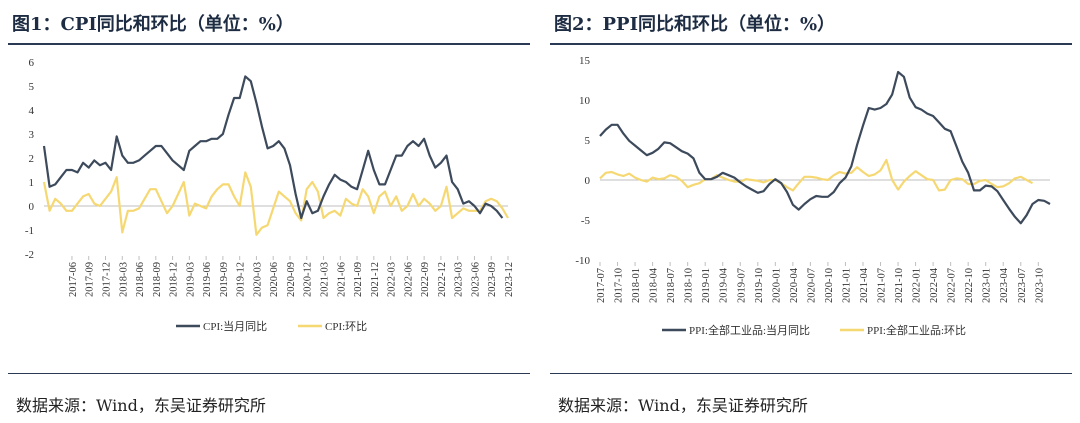 This screenshot has width=1080, height=423. What do you see at coordinates (509, 279) in the screenshot?
I see `cpi-x-tick-label: 2023-12` at bounding box center [509, 279].